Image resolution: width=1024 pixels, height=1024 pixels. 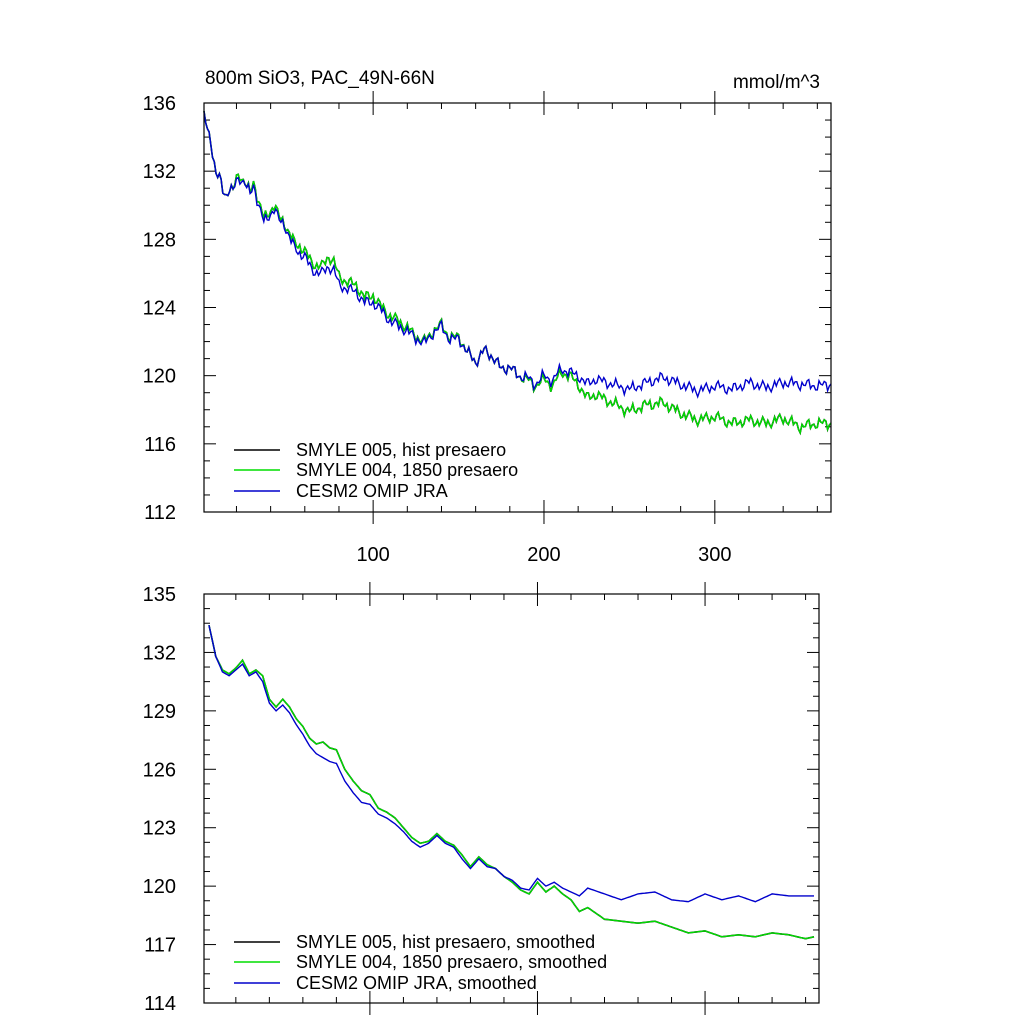 I want to click on y-tick-label: 135, so click(x=159, y=595).